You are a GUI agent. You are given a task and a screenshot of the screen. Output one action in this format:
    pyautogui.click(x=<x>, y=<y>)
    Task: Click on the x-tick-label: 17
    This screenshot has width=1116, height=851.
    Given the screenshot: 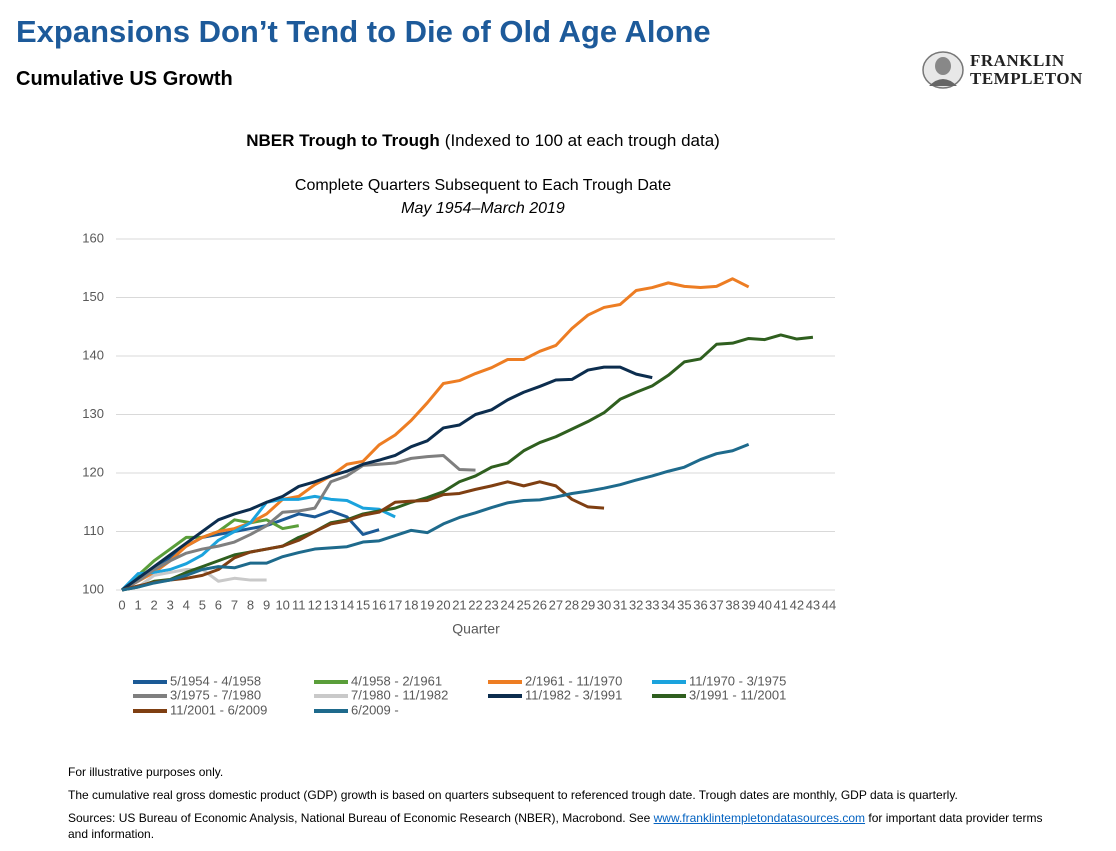 What is the action you would take?
    pyautogui.click(x=395, y=604)
    